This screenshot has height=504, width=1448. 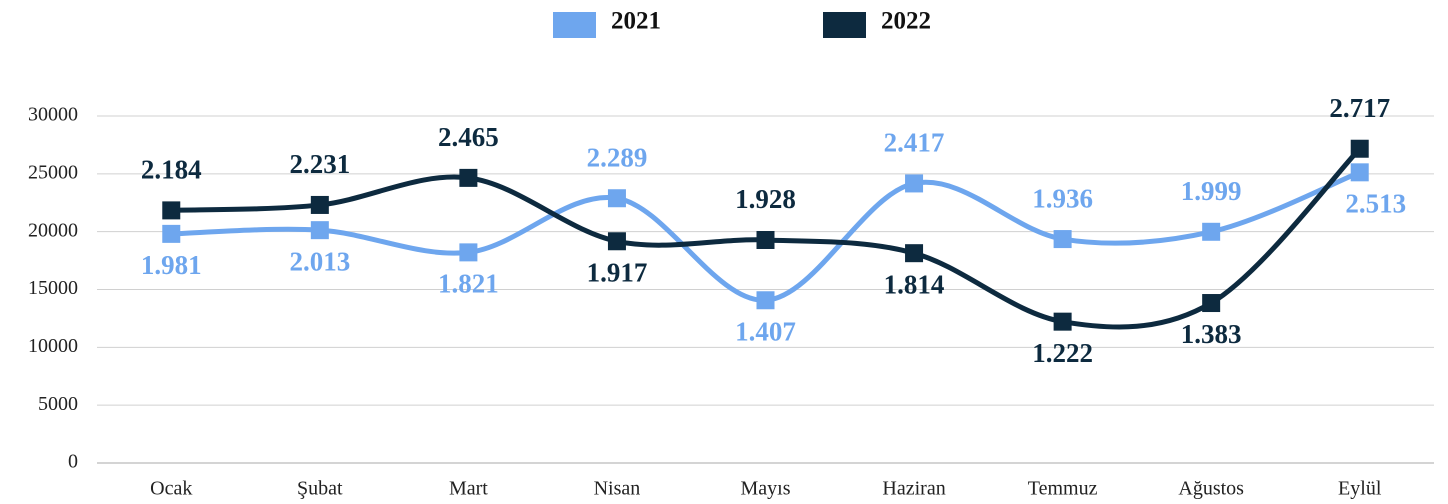 I want to click on x-tick-label: Mart, so click(x=468, y=489).